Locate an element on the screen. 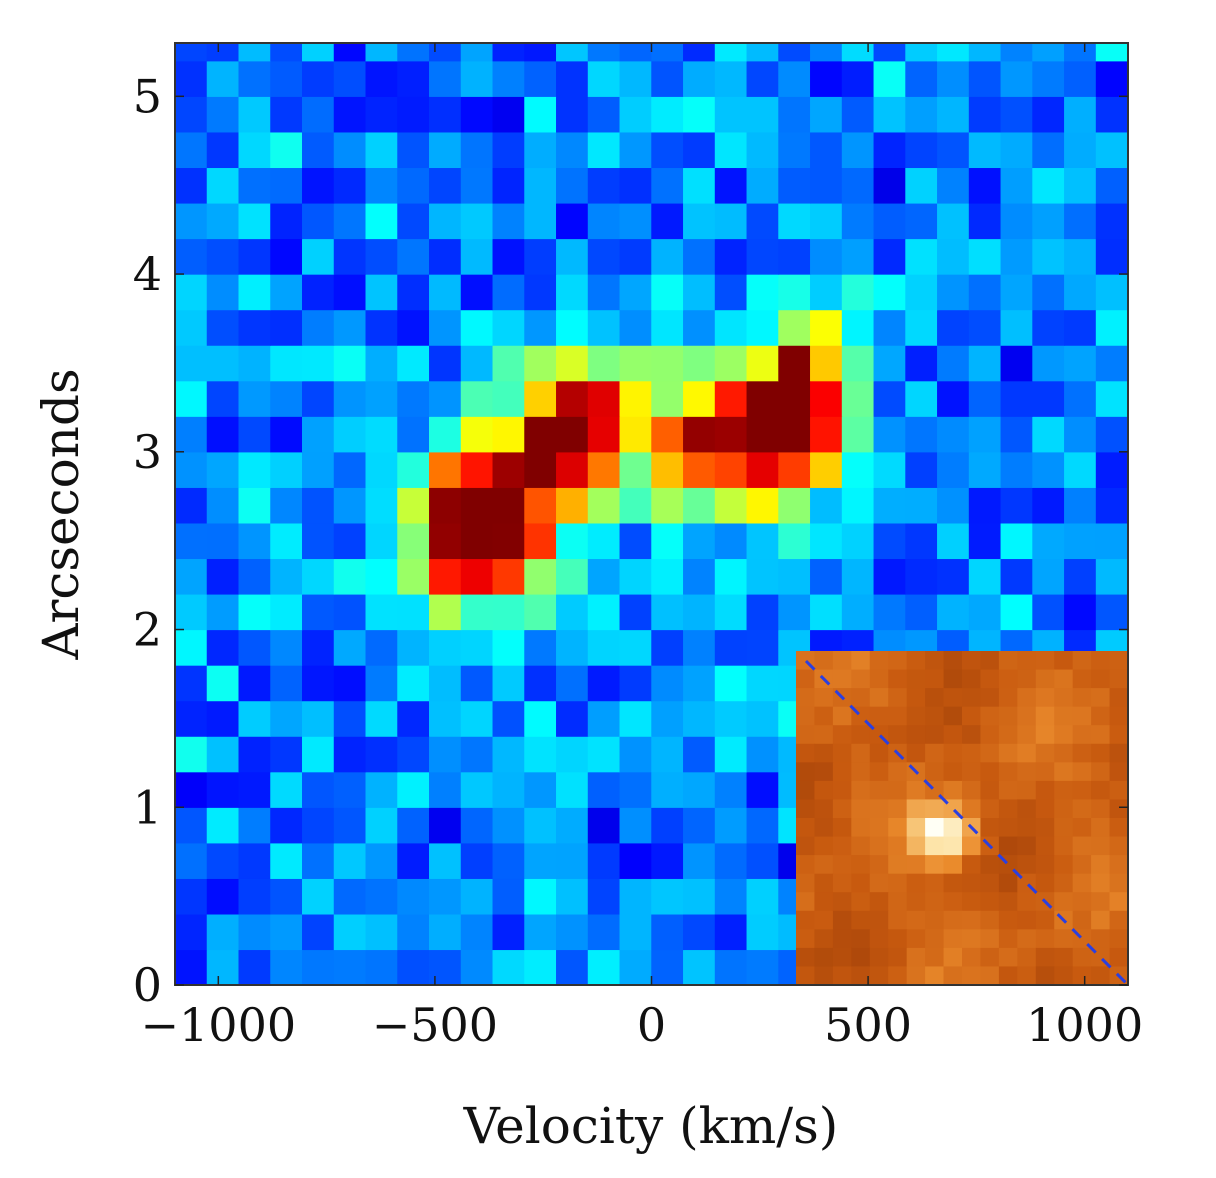 Image resolution: width=1216 pixels, height=1178 pixels. y-tick-labels: 0 1 2 3 4 5 is located at coordinates (147, 540).